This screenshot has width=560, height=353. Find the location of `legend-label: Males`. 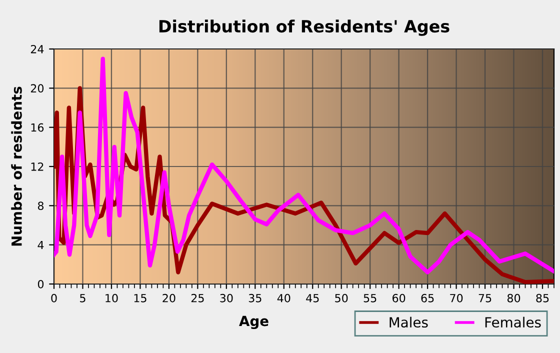

legend-label: Males is located at coordinates (409, 322).